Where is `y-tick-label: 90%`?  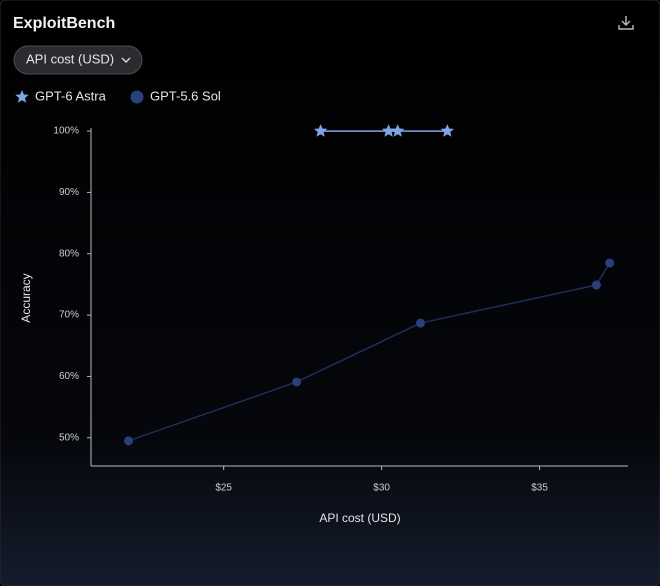 y-tick-label: 90% is located at coordinates (69, 192).